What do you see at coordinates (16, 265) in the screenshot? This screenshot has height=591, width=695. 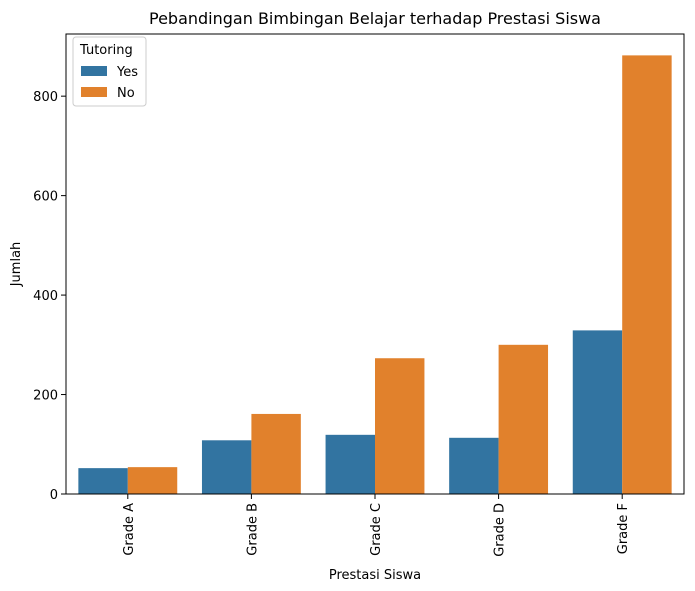 I see `y-axis-label: Jumlah` at bounding box center [16, 265].